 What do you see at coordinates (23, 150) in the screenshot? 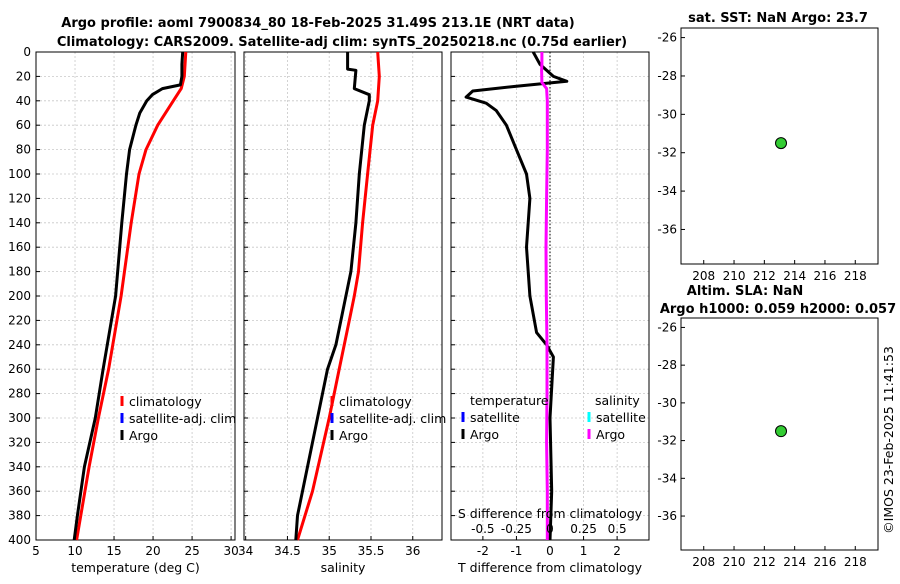
I see `depth-tick-label: 80` at bounding box center [23, 150].